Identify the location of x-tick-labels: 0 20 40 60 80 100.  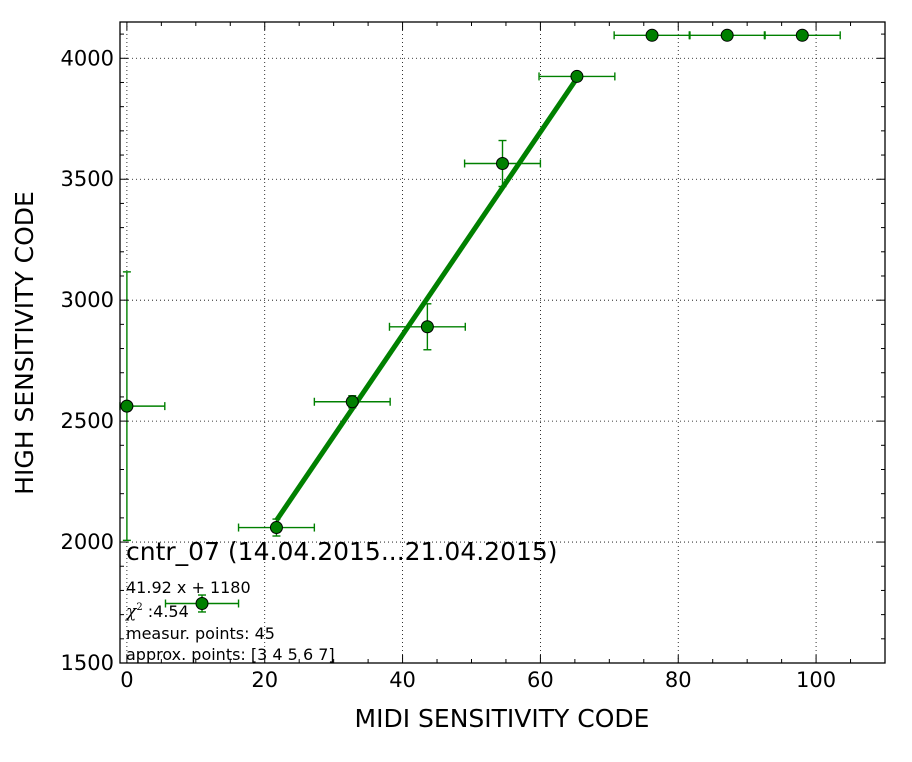
(478, 680).